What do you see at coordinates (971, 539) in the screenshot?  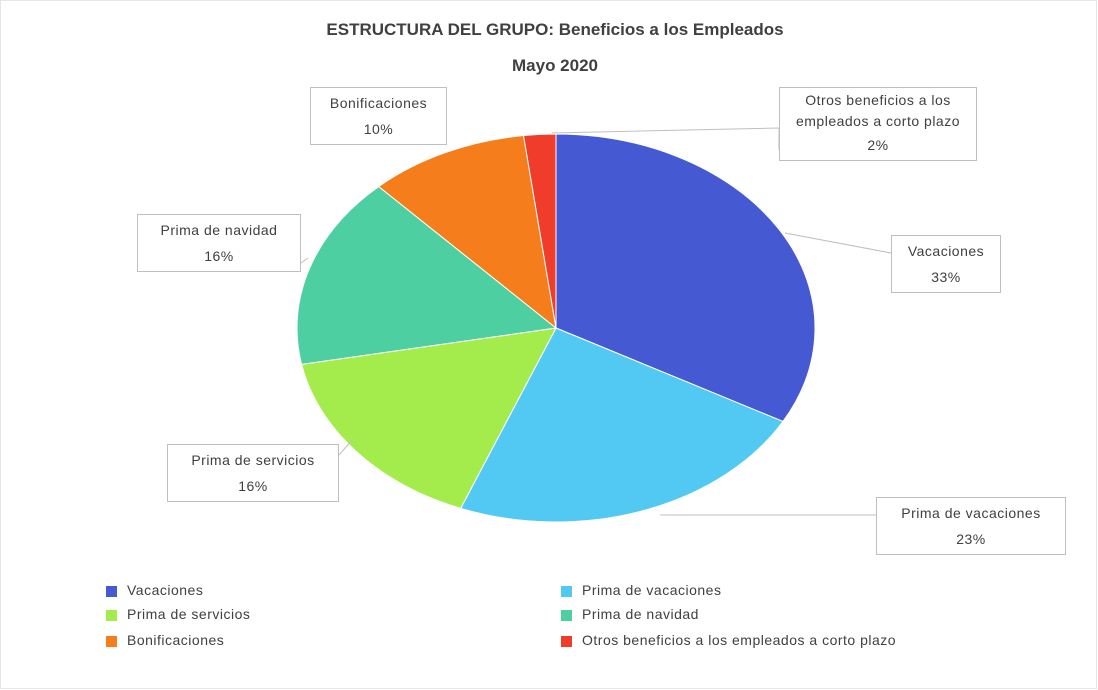 I see `data-label-value: 23%` at bounding box center [971, 539].